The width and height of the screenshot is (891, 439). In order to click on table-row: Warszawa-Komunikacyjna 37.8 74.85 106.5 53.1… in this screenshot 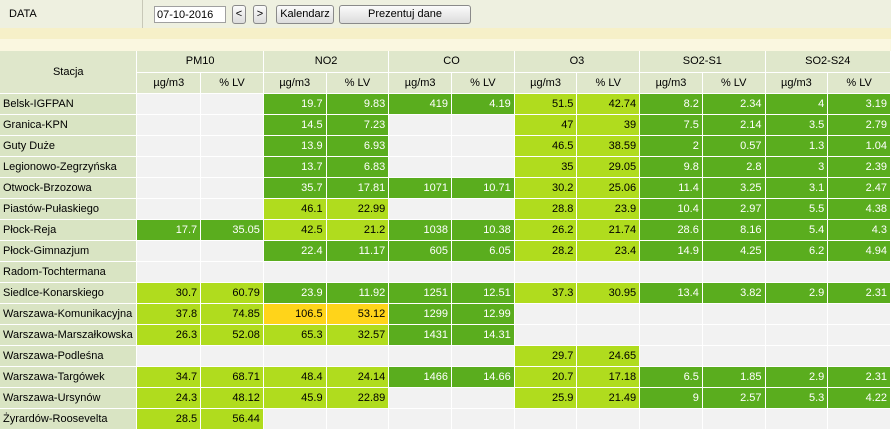, I will do `click(445, 314)`.